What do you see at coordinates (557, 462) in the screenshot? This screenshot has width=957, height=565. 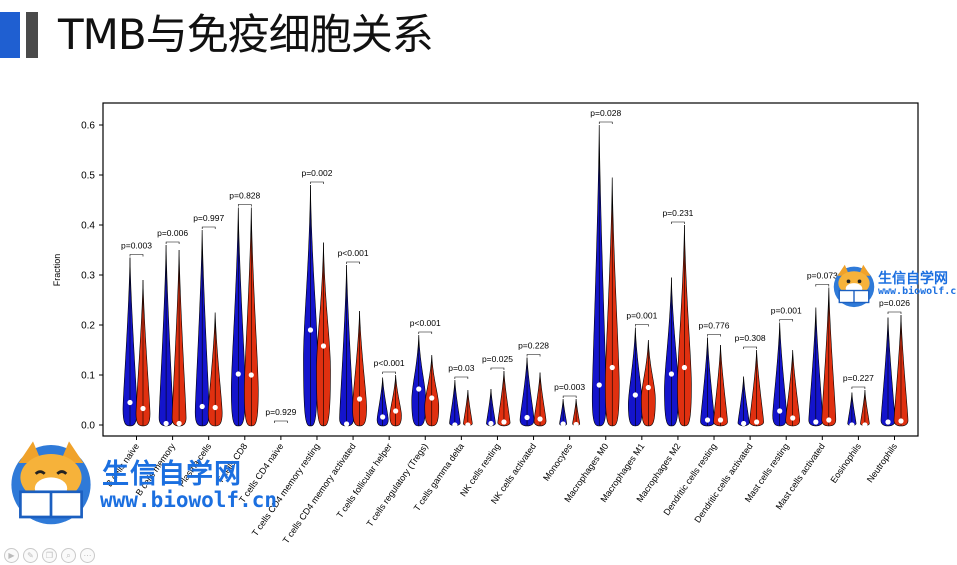 I see `x-tick-label: Monocytes` at bounding box center [557, 462].